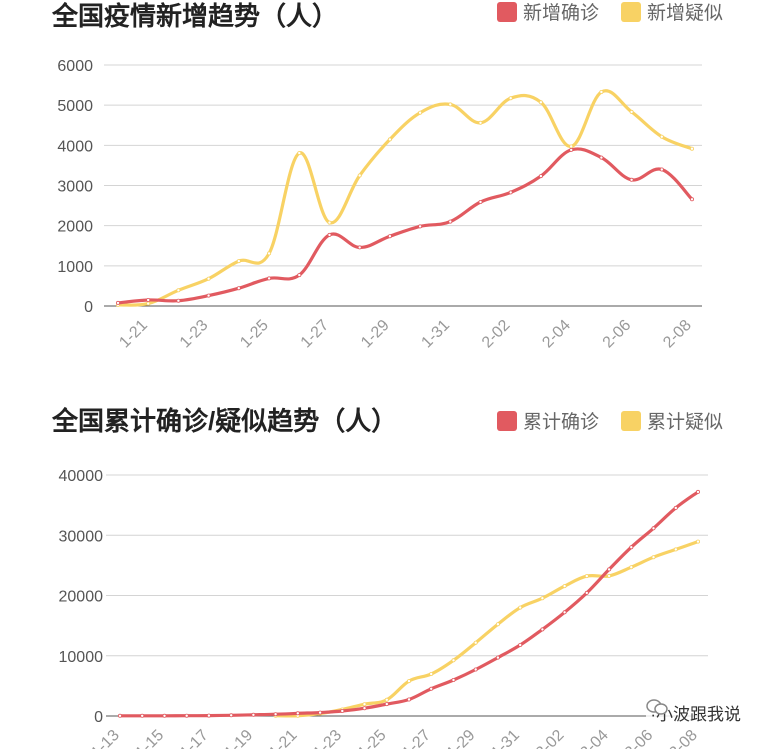 This screenshot has height=749, width=771. What do you see at coordinates (684, 13) in the screenshot?
I see `legend-label-new-suspected: 新增疑似` at bounding box center [684, 13].